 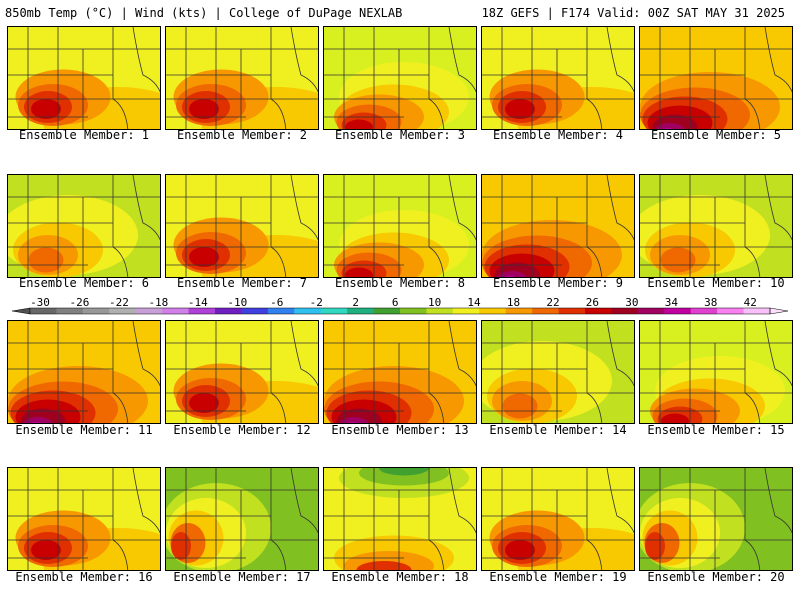 What do you see at coordinates (552, 302) in the screenshot?
I see `colorbar-tick-label: 22` at bounding box center [552, 302].